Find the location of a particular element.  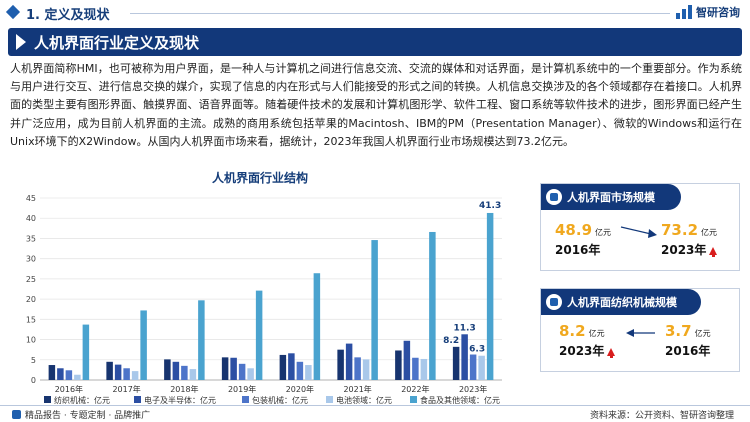

x-tick-label: 2021年 is located at coordinates (357, 389).